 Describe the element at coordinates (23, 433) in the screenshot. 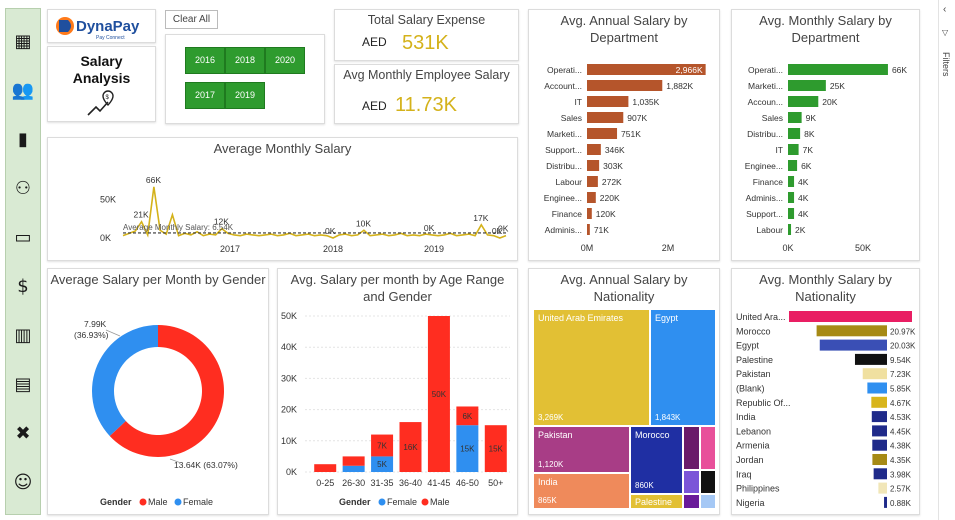

I see `calendar-cancel-icon: ✖` at that location.